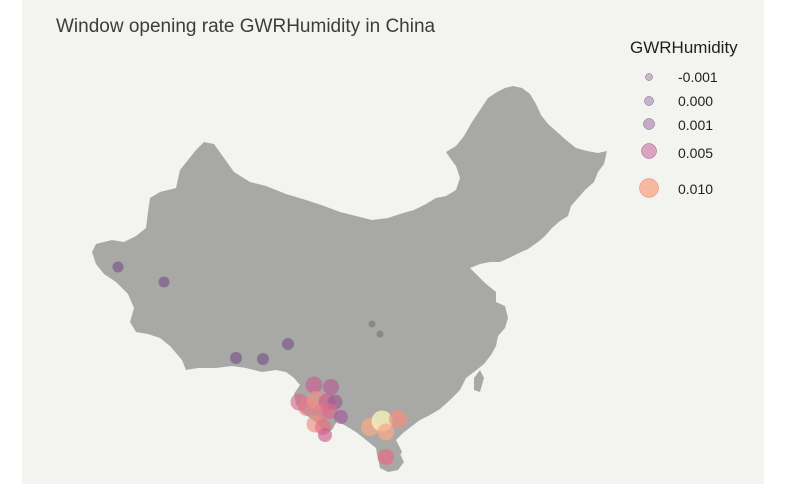 The height and width of the screenshot is (484, 787). Describe the element at coordinates (479, 381) in the screenshot. I see `taiwan-island` at that location.